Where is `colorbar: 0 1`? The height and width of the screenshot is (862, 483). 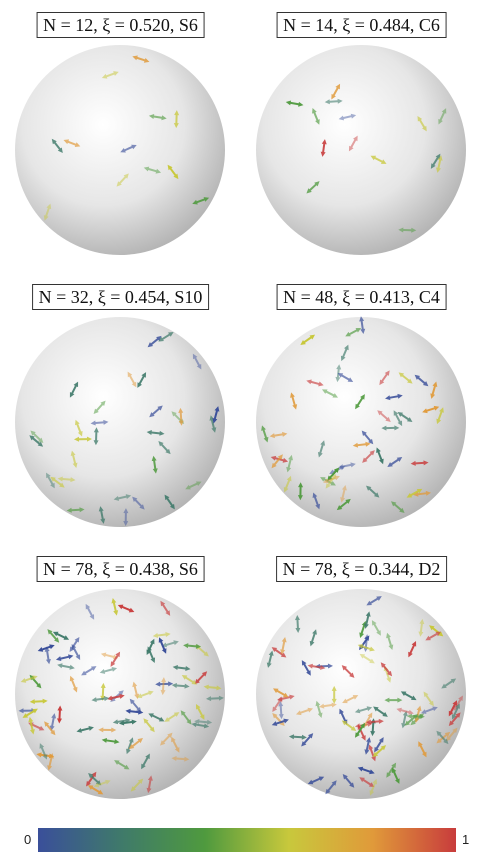 colorbar: 0 1 is located at coordinates (241, 837).